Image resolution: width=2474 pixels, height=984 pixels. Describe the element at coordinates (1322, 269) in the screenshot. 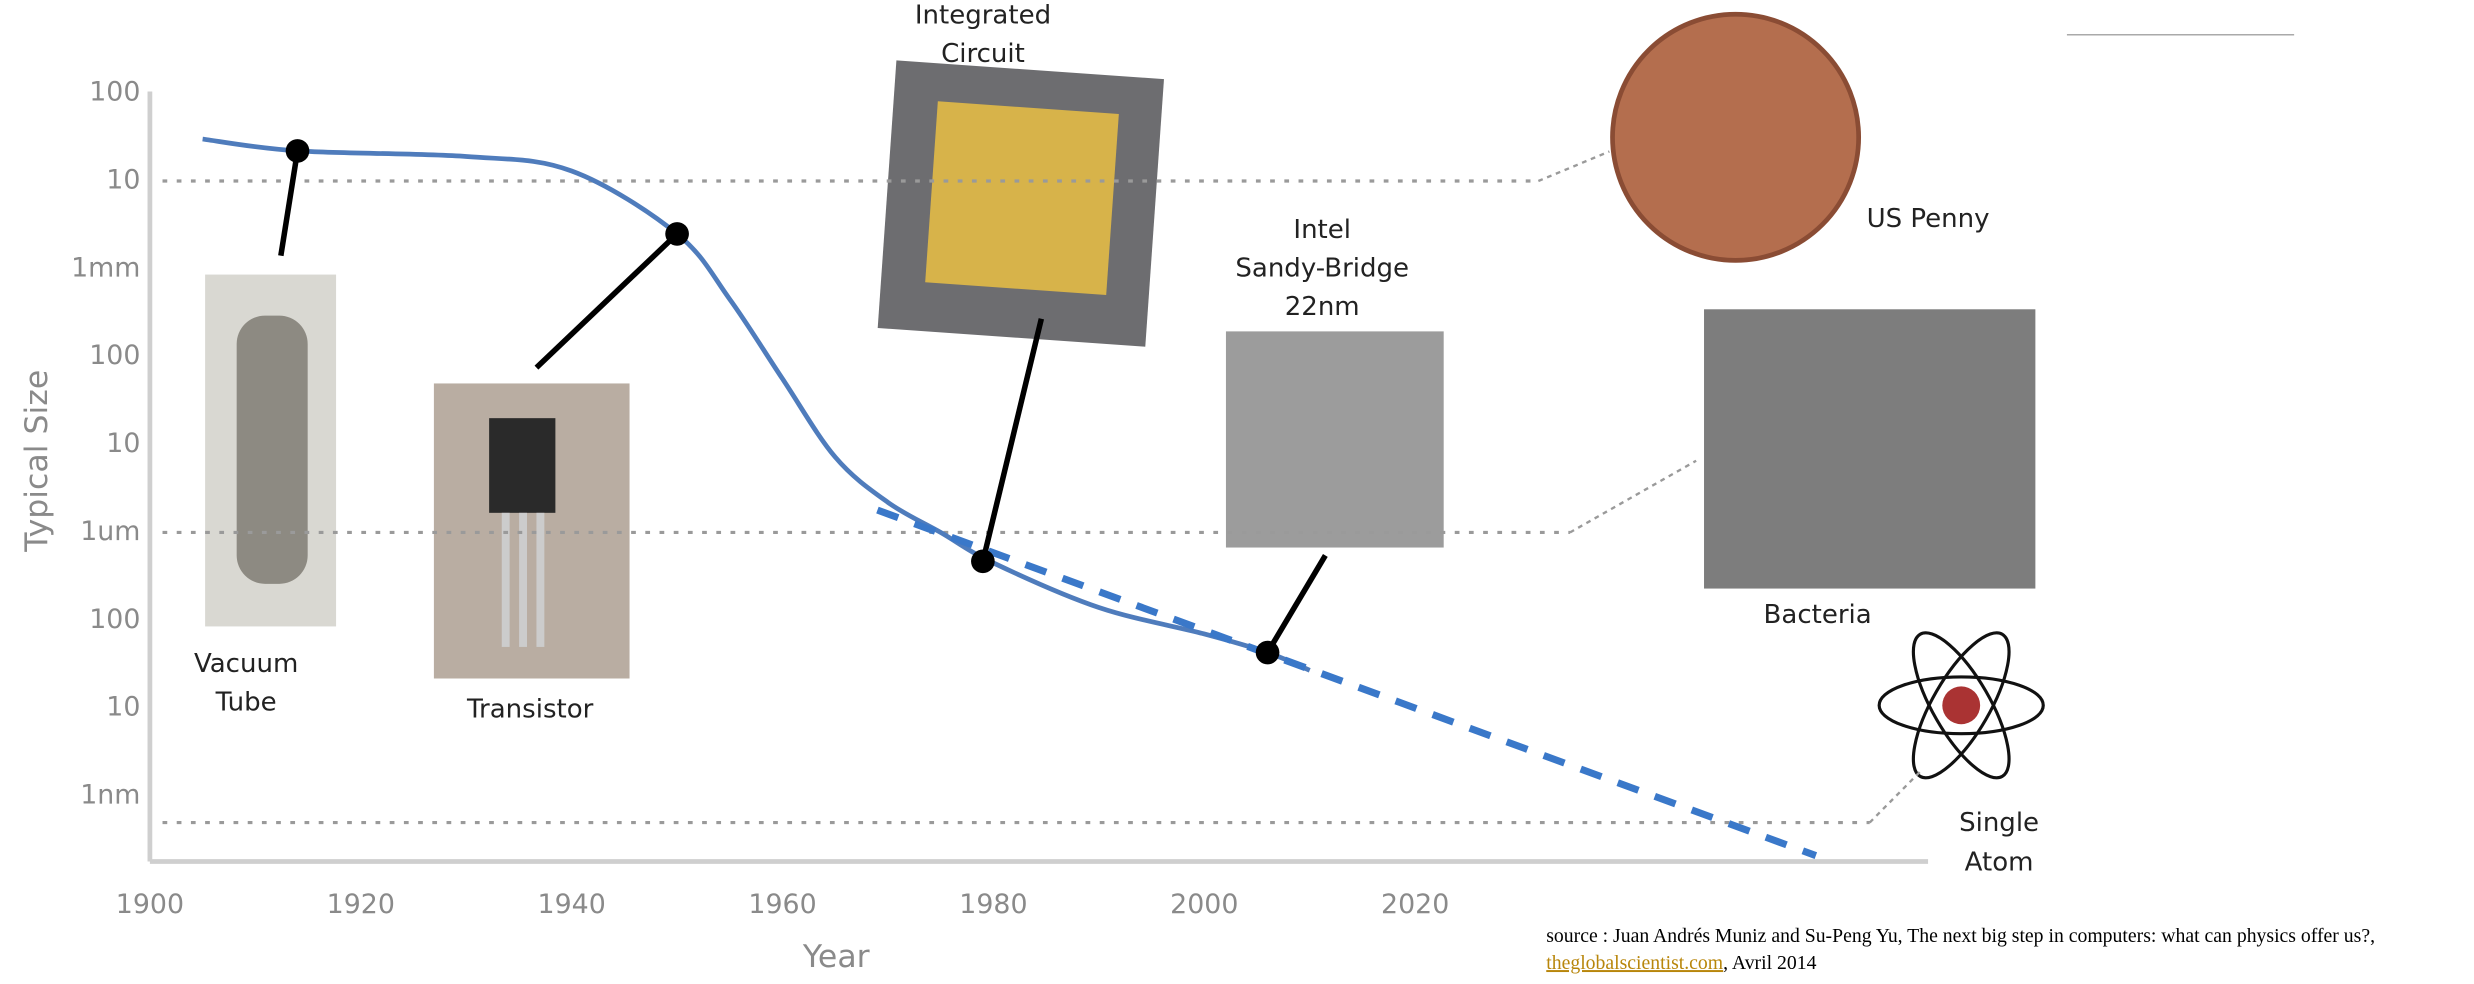

I see `milestone-label: Sandy-Bridge` at that location.